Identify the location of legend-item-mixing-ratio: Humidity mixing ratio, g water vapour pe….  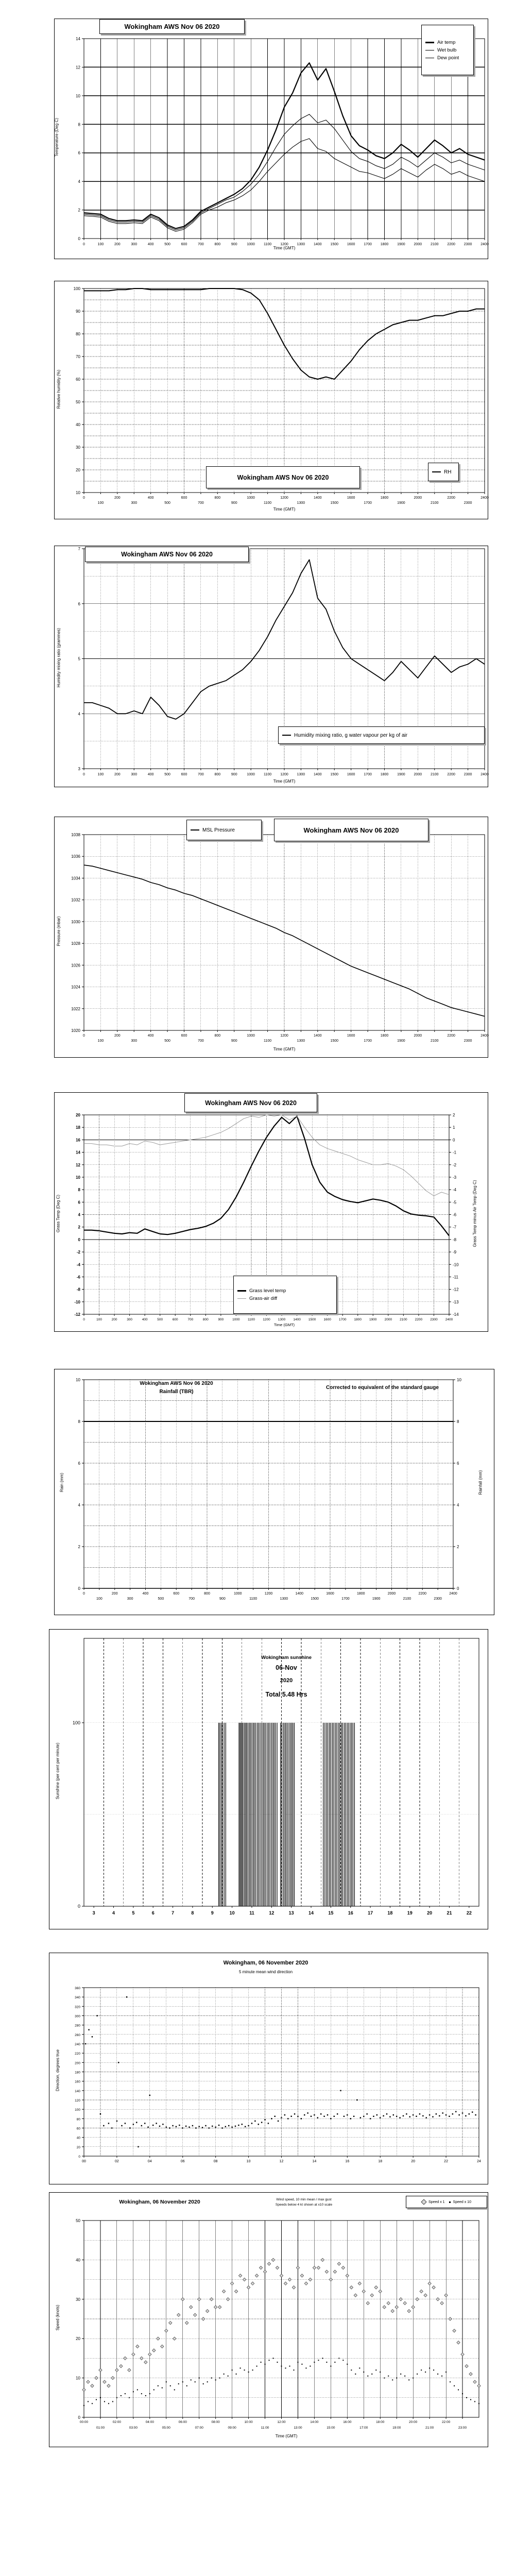
(381, 735).